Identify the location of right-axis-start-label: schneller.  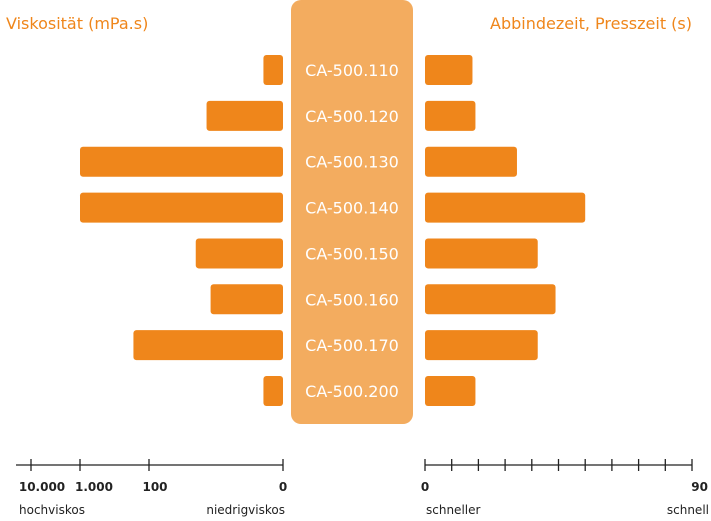
(453, 510).